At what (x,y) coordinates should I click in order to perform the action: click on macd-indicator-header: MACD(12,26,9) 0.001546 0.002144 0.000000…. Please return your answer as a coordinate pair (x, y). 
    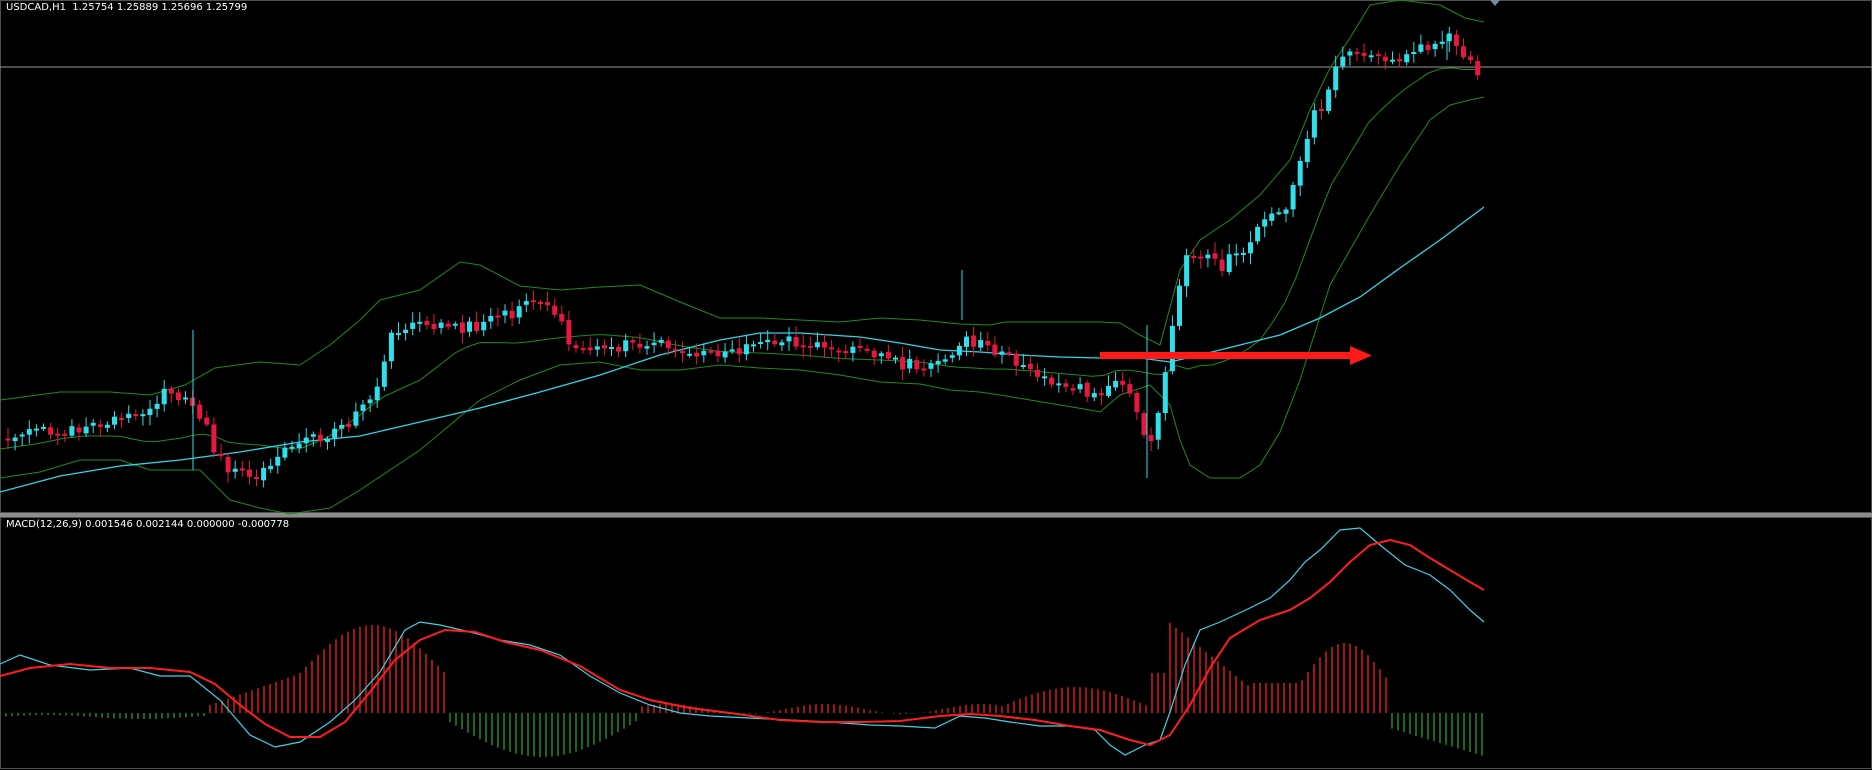
    Looking at the image, I should click on (148, 524).